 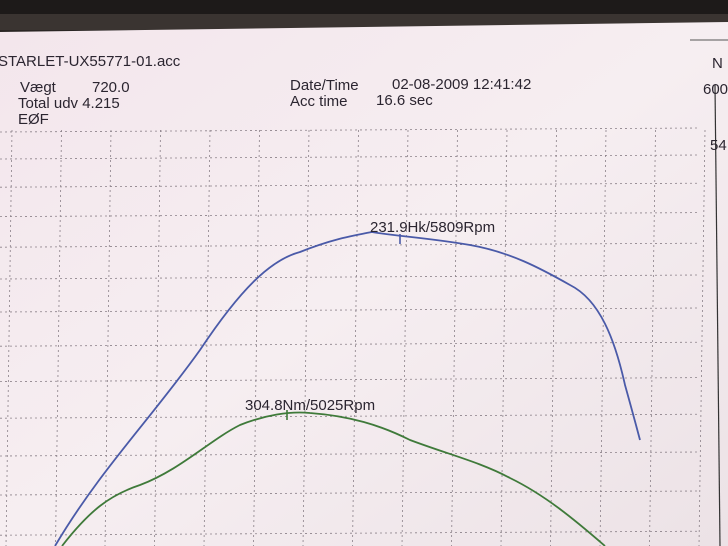 I want to click on corner-label: N, so click(x=717, y=63).